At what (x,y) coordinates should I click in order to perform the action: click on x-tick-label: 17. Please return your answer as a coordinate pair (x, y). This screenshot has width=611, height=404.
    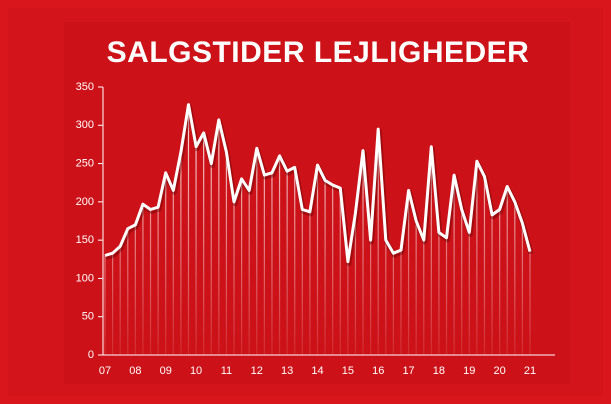
    Looking at the image, I should click on (408, 371).